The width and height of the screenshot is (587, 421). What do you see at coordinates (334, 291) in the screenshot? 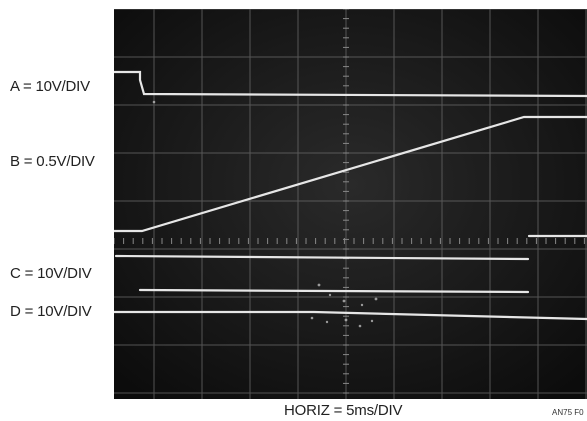
I see `trace-c-lower` at bounding box center [334, 291].